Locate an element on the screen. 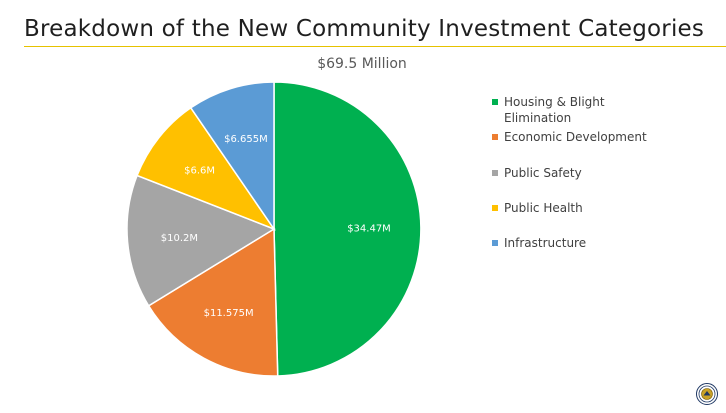 Image resolution: width=726 pixels, height=413 pixels. legend-label: Public Safety is located at coordinates (543, 173).